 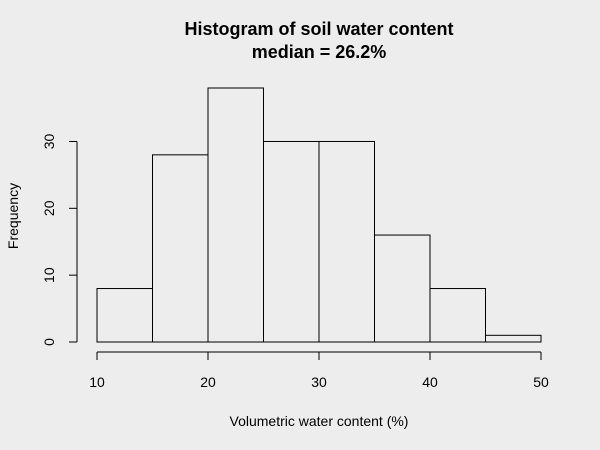 I want to click on y-axis: 0 10 20 30, so click(x=59, y=239).